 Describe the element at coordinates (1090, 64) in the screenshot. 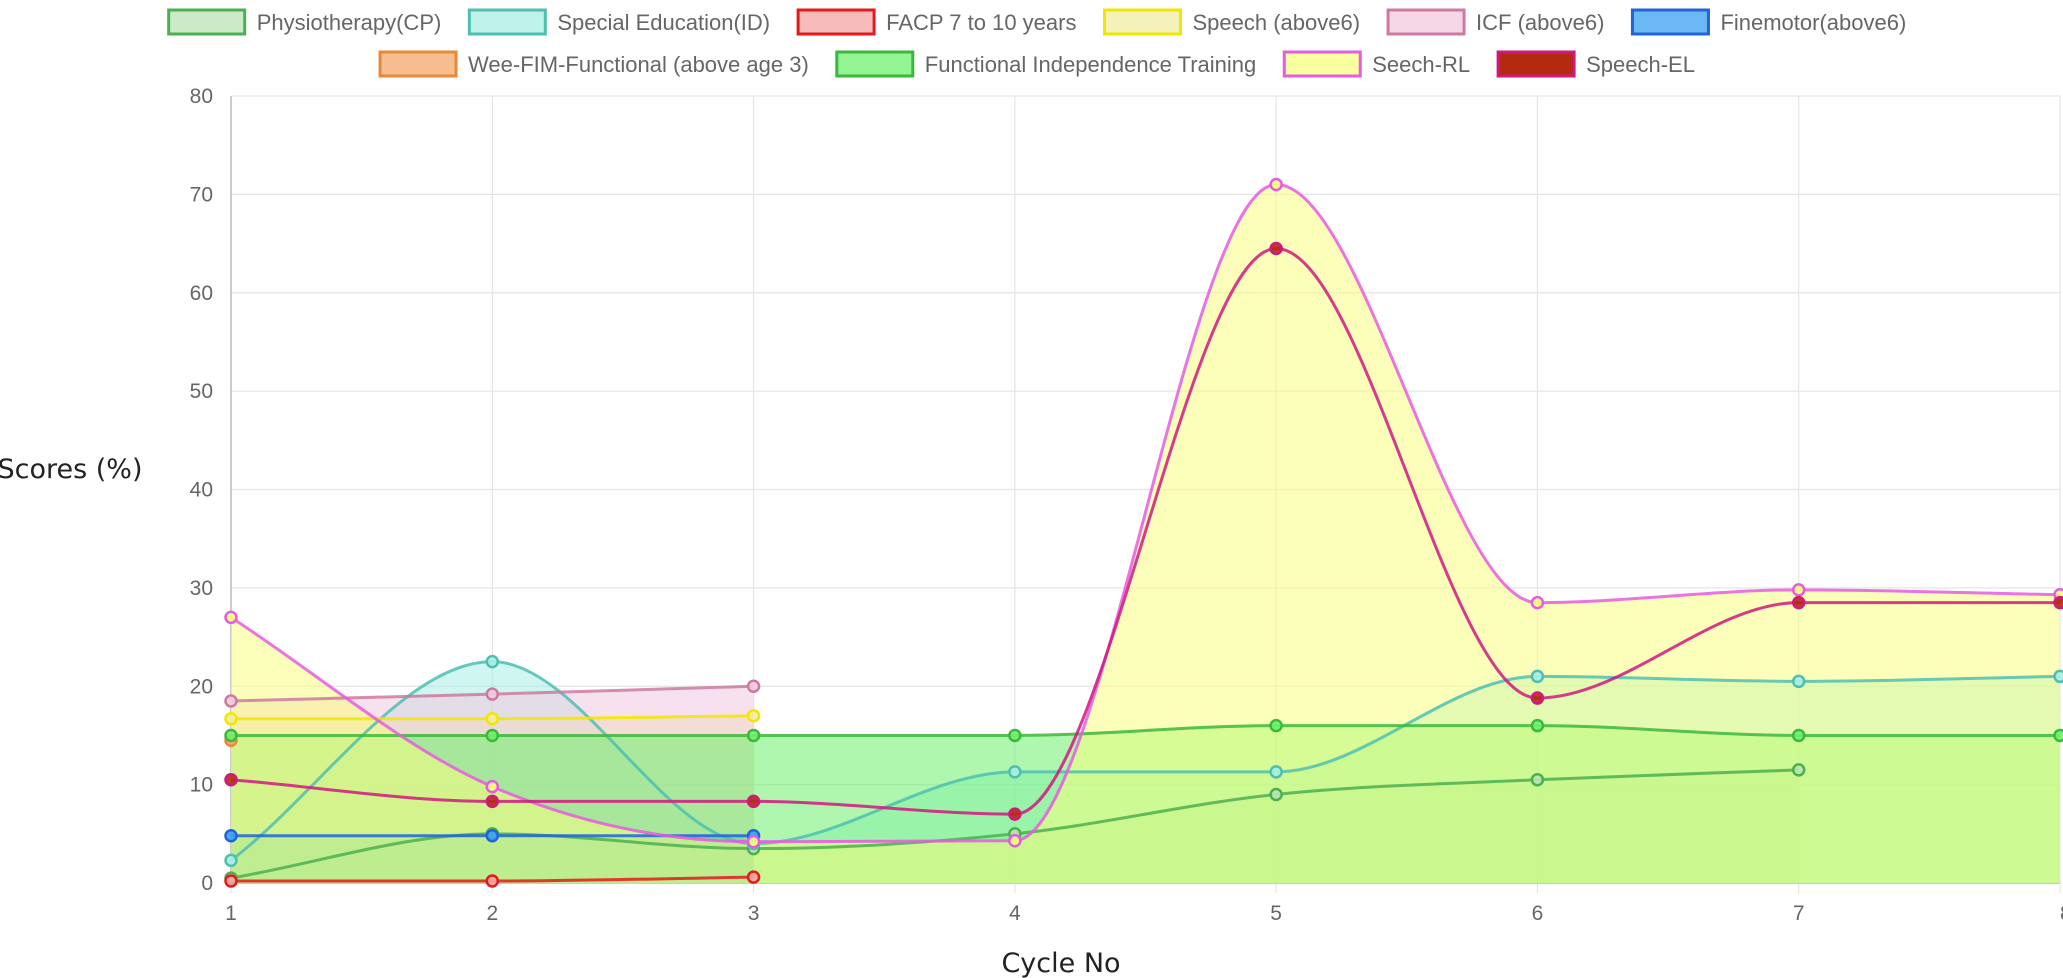

I see `legend-label: Functional Independence Training` at that location.